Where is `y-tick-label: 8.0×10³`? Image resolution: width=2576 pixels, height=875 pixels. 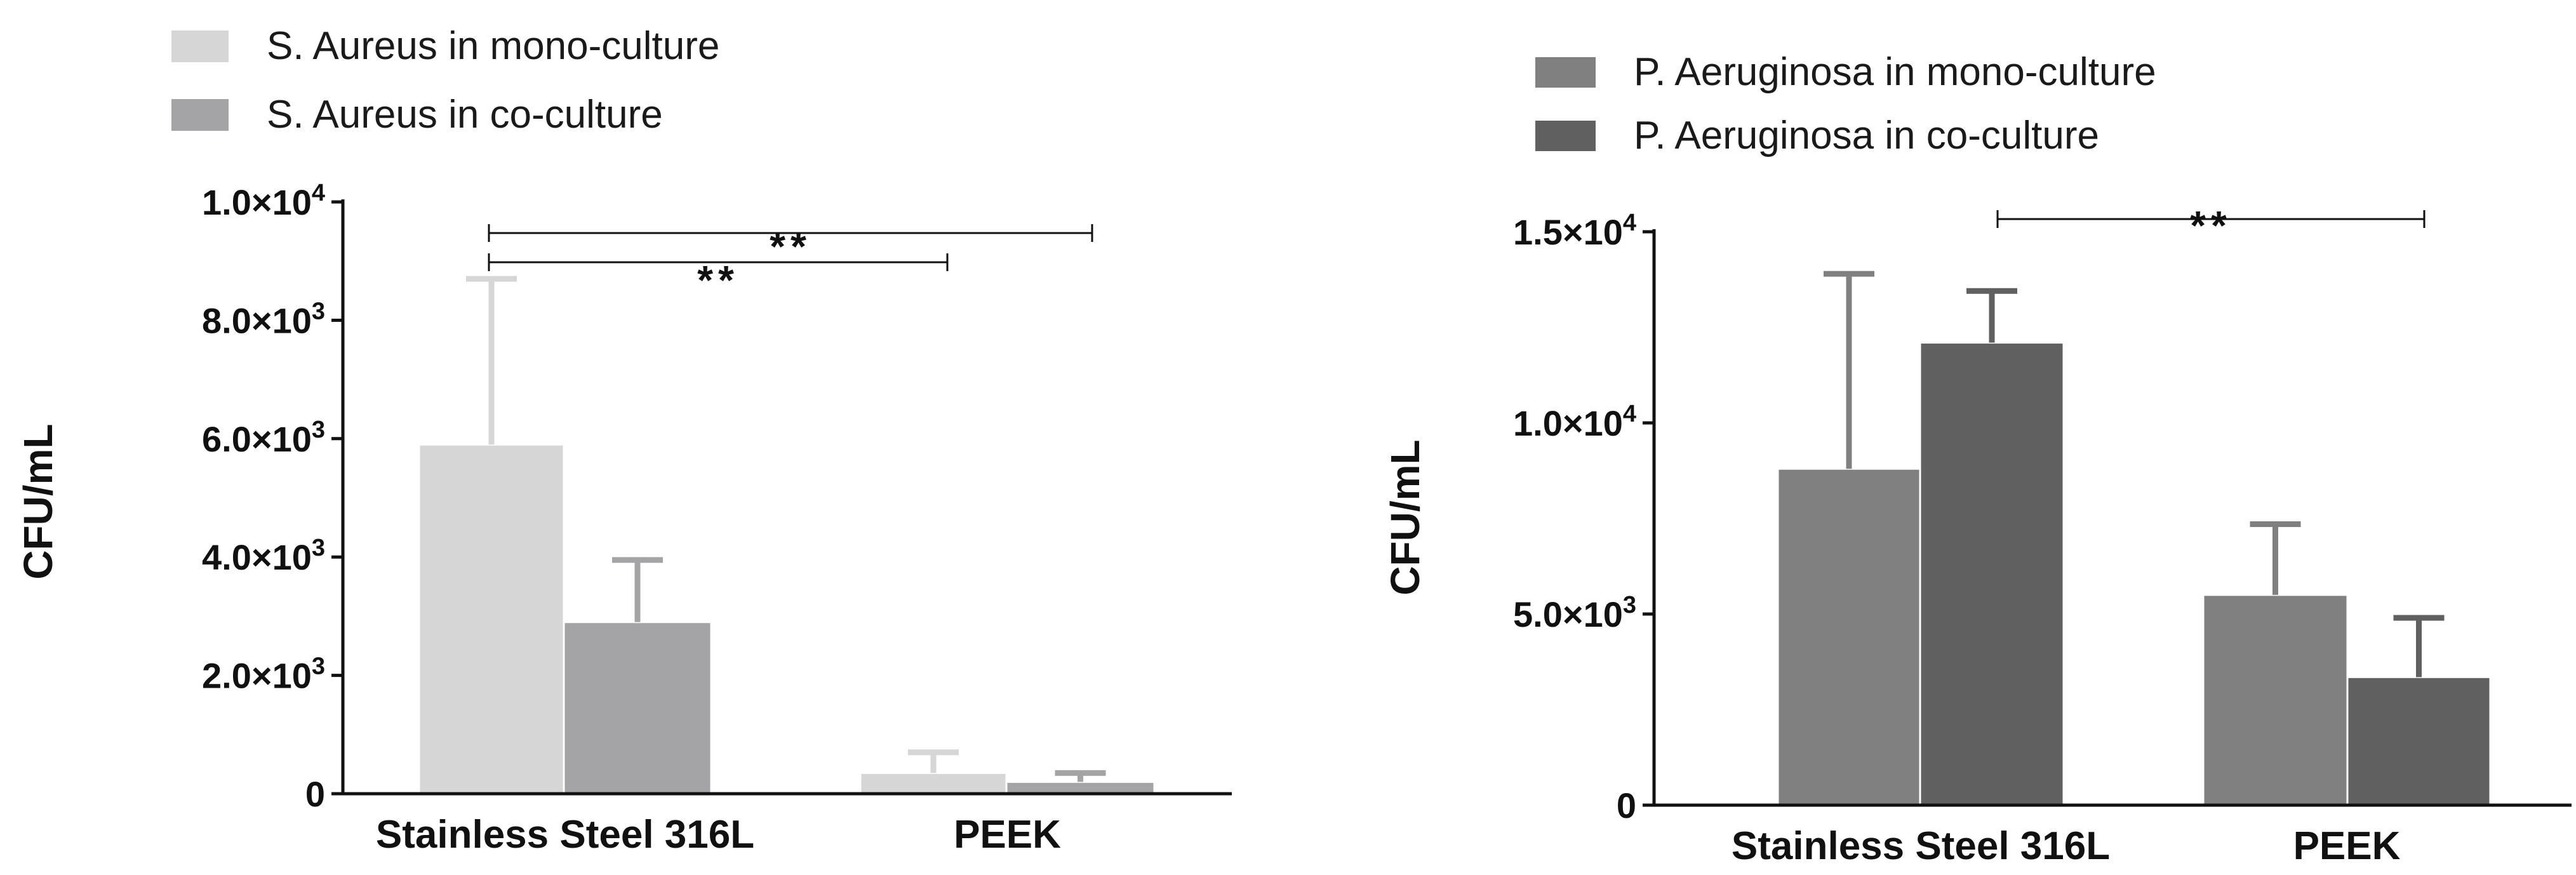
y-tick-label: 8.0×10³ is located at coordinates (263, 319).